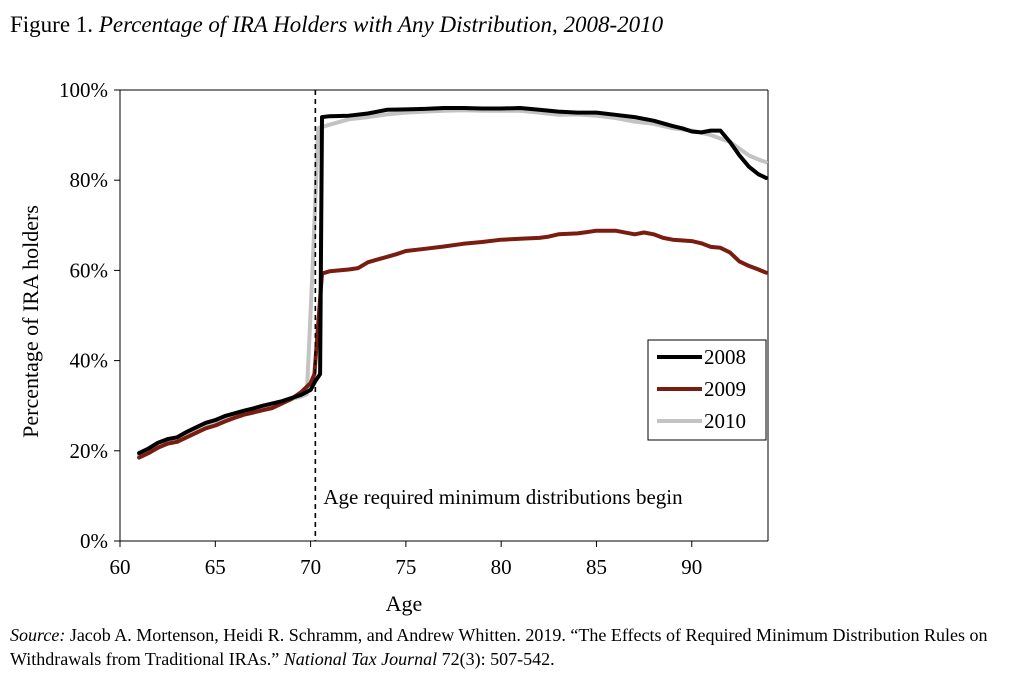 This screenshot has width=1024, height=687. What do you see at coordinates (30, 321) in the screenshot?
I see `y-axis-title: Percentage of IRA holders` at bounding box center [30, 321].